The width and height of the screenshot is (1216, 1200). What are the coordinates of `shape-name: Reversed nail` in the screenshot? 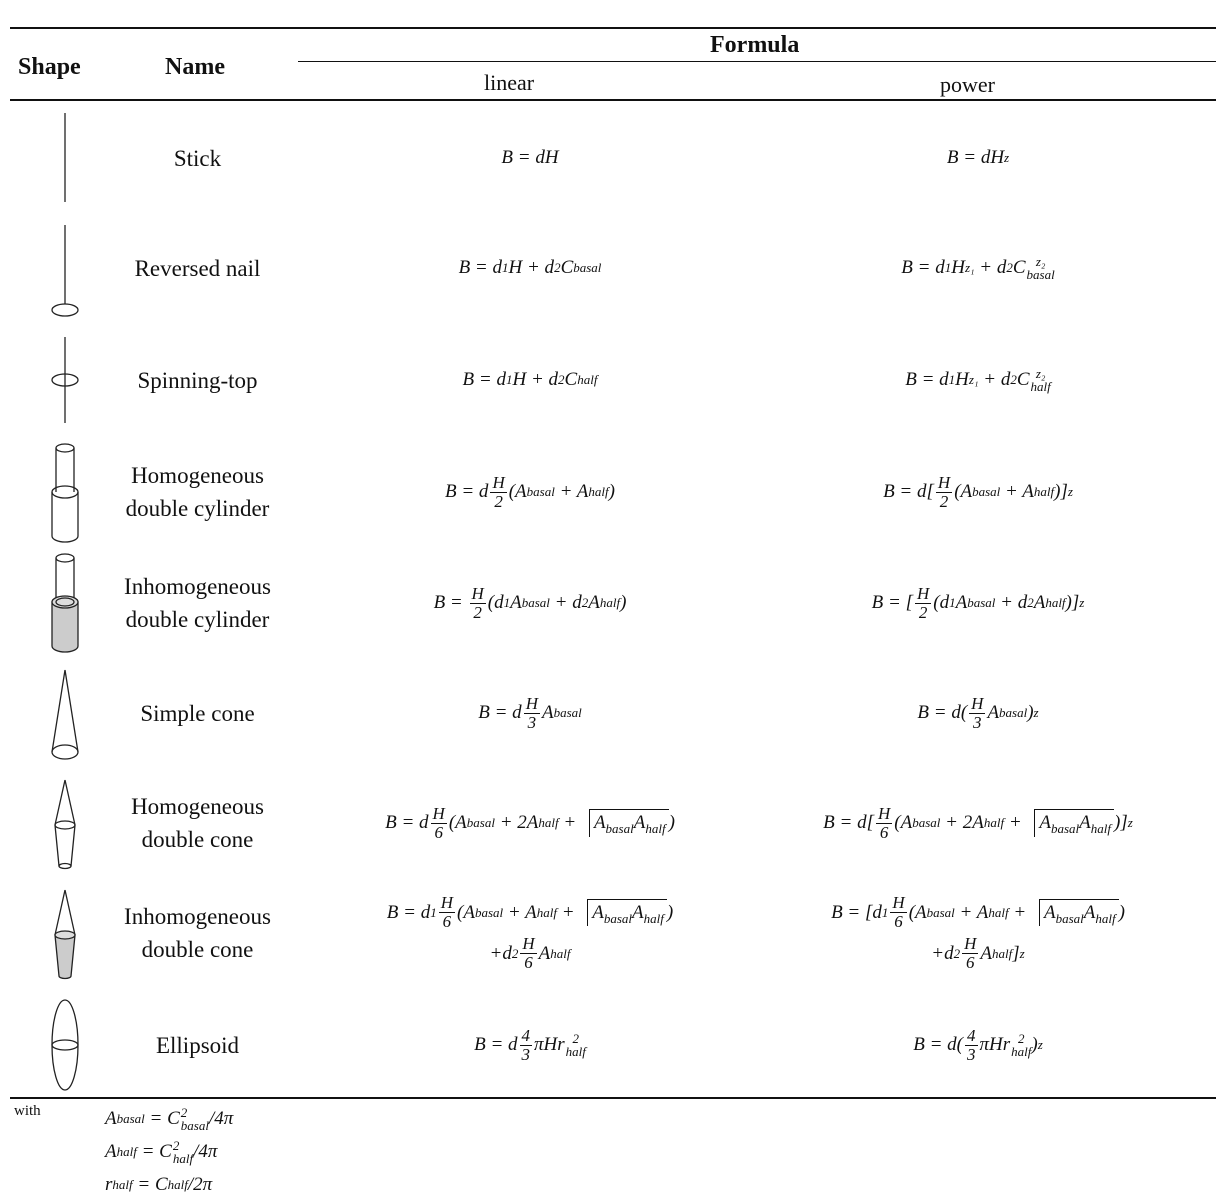 It's located at (197, 268).